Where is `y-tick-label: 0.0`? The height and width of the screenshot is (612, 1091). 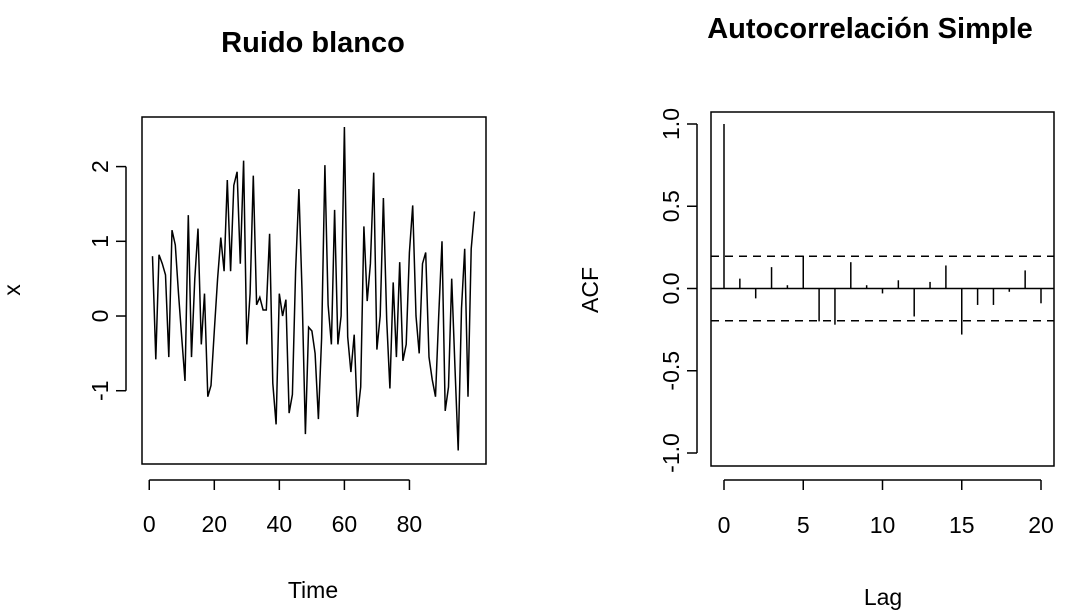
y-tick-label: 0.0 is located at coordinates (671, 289).